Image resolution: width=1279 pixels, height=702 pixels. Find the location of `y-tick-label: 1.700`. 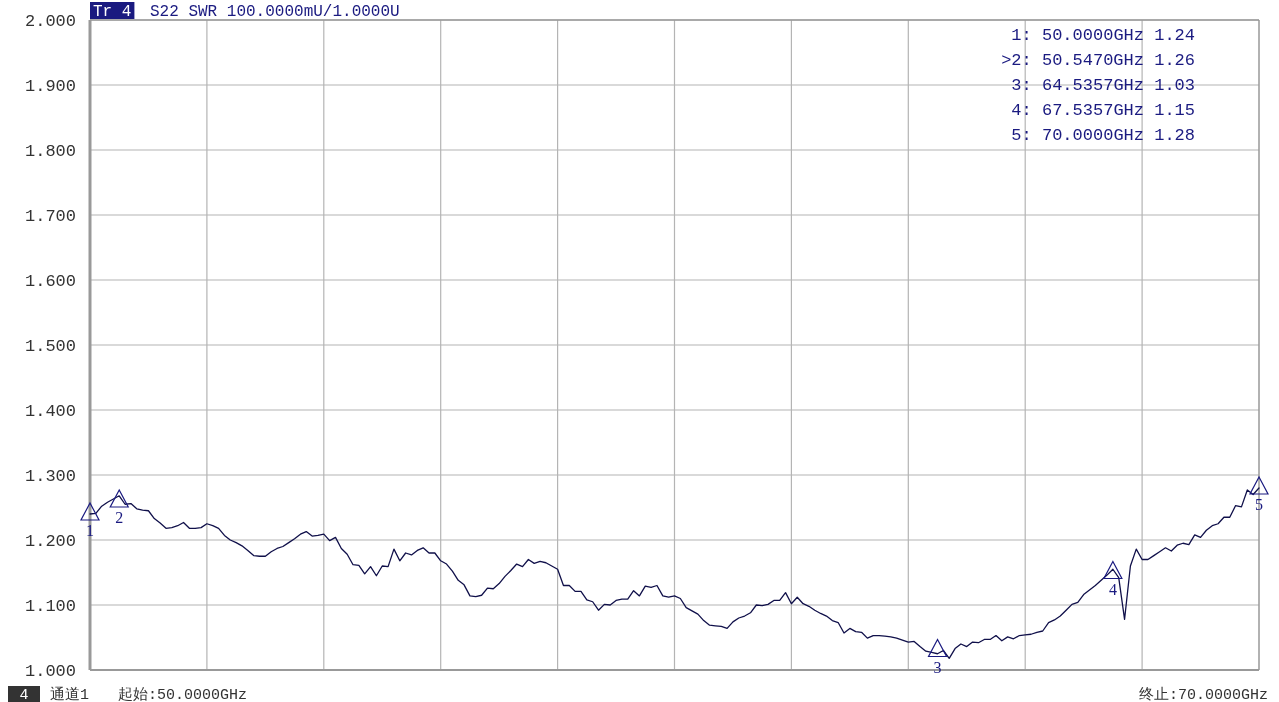

y-tick-label: 1.700 is located at coordinates (50, 216).